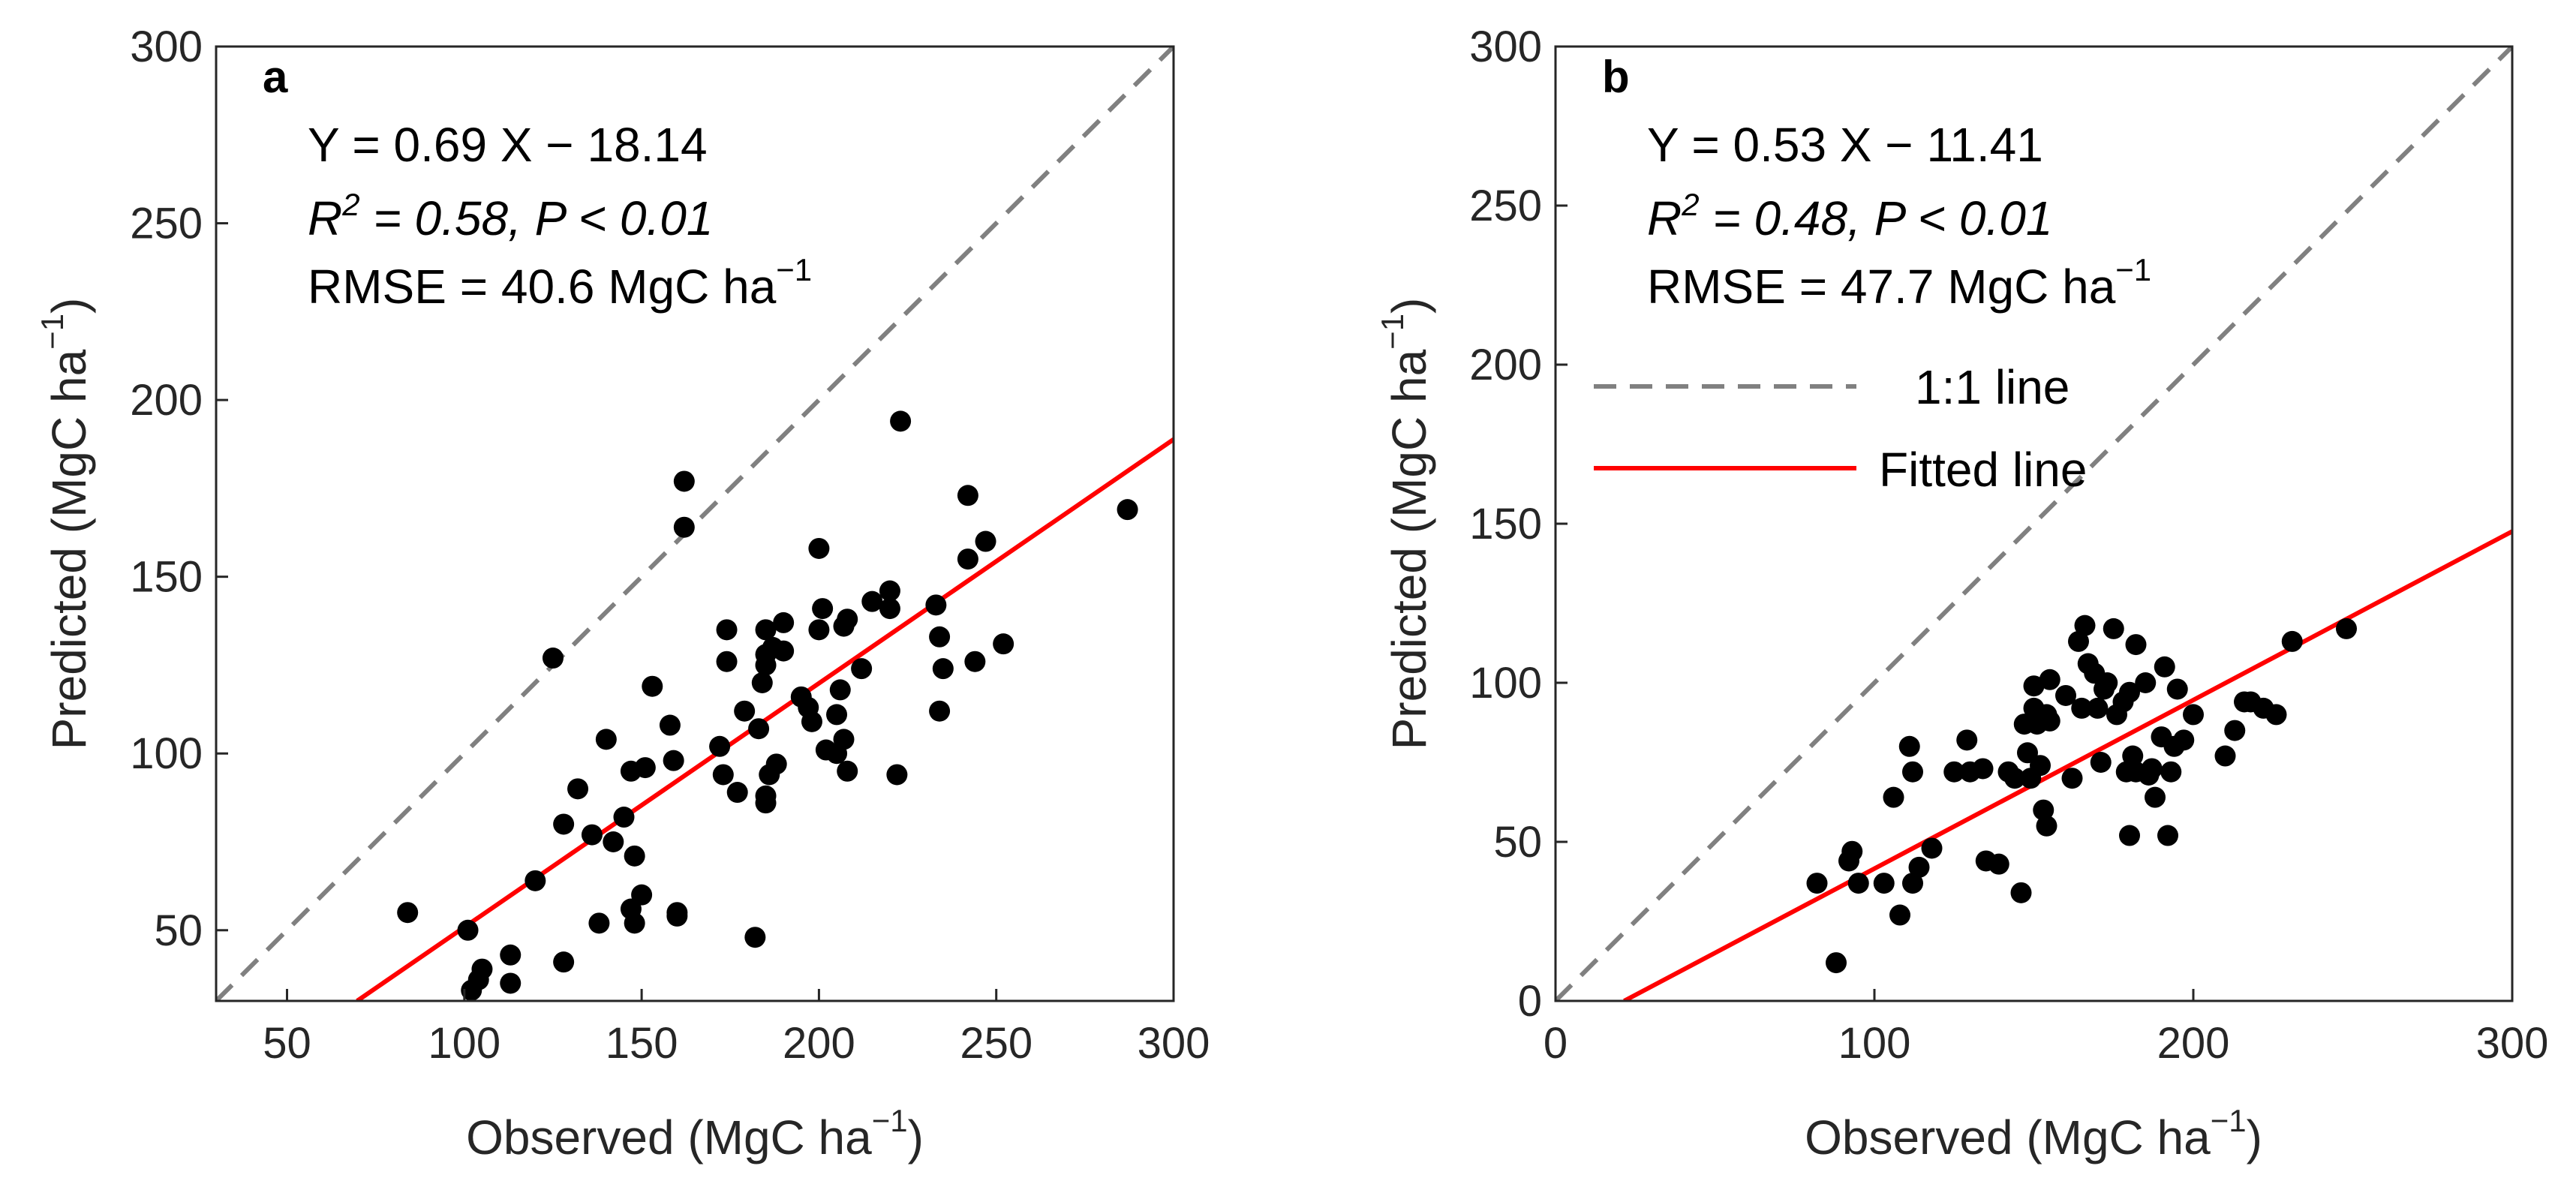 The image size is (2576, 1193). I want to click on panel-a-y-tick-label: 200, so click(166, 400).